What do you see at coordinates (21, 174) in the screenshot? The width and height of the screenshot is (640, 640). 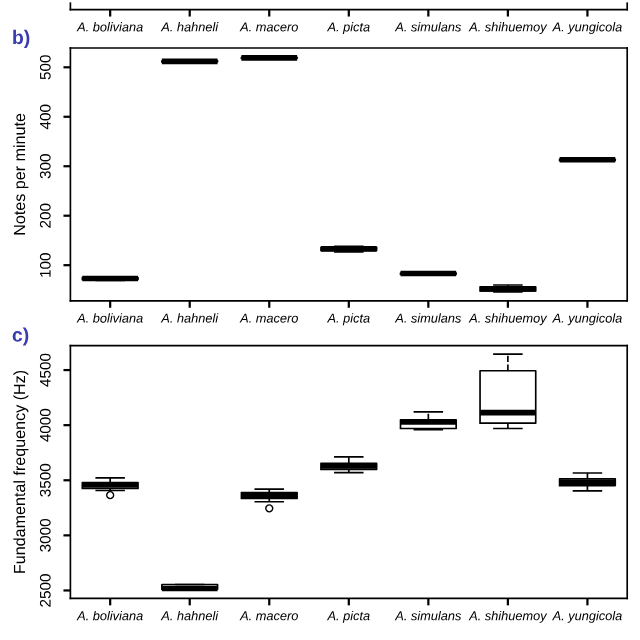 I see `y-axis-title: Notes per minute` at bounding box center [21, 174].